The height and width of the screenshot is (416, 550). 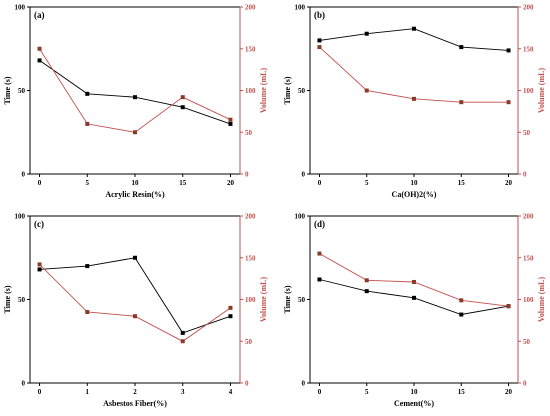 What do you see at coordinates (231, 392) in the screenshot?
I see `x-tick-label: 4` at bounding box center [231, 392].